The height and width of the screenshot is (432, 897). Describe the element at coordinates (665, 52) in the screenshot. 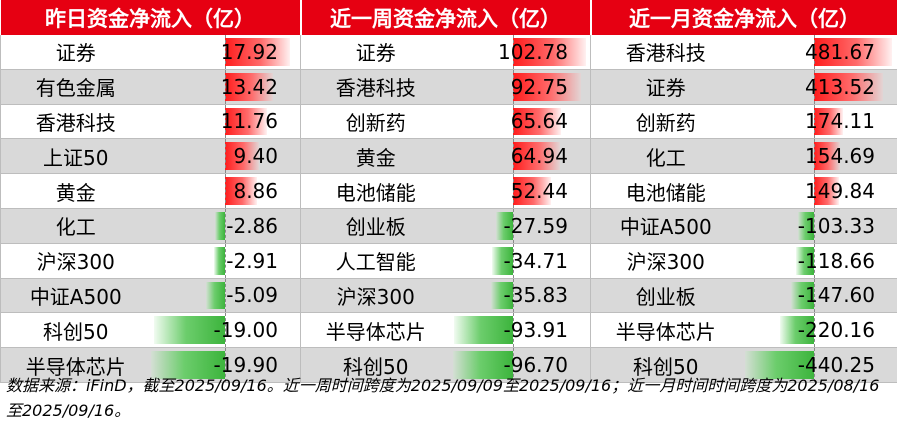

I see `monthly-sector-name: 香港科技` at that location.